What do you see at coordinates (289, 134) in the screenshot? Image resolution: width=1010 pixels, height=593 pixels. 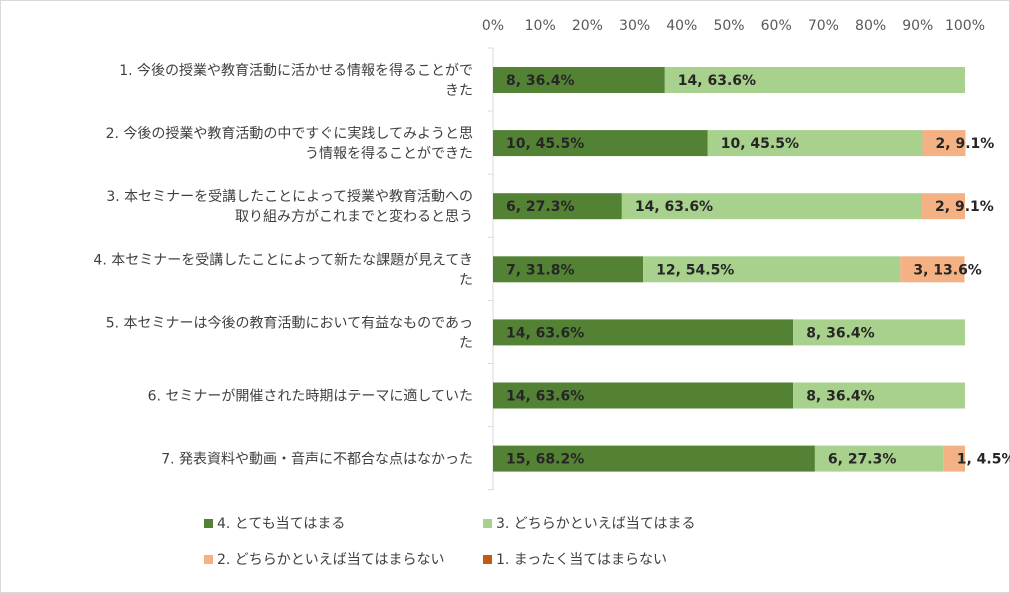 I see `category-label: 2. 今後の授業や教育活動の中ですぐに実践してみようと思` at bounding box center [289, 134].